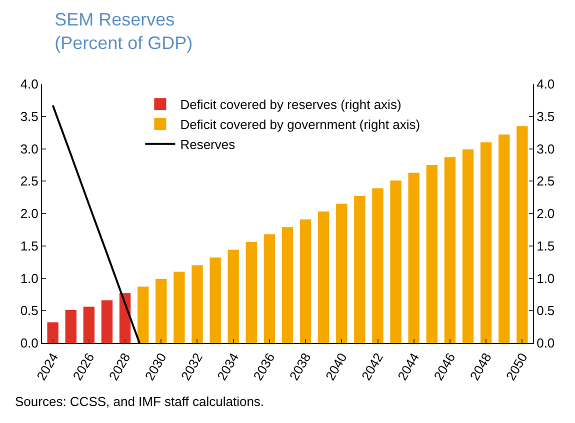  What do you see at coordinates (29, 246) in the screenshot?
I see `y-tick-label: 1.5` at bounding box center [29, 246].